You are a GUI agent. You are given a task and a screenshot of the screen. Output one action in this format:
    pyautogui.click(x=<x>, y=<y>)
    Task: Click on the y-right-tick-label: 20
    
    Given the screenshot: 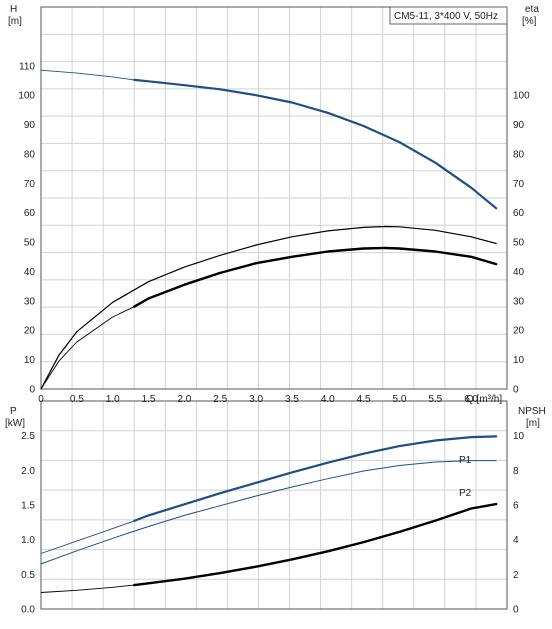 What is the action you would take?
    pyautogui.click(x=519, y=331)
    